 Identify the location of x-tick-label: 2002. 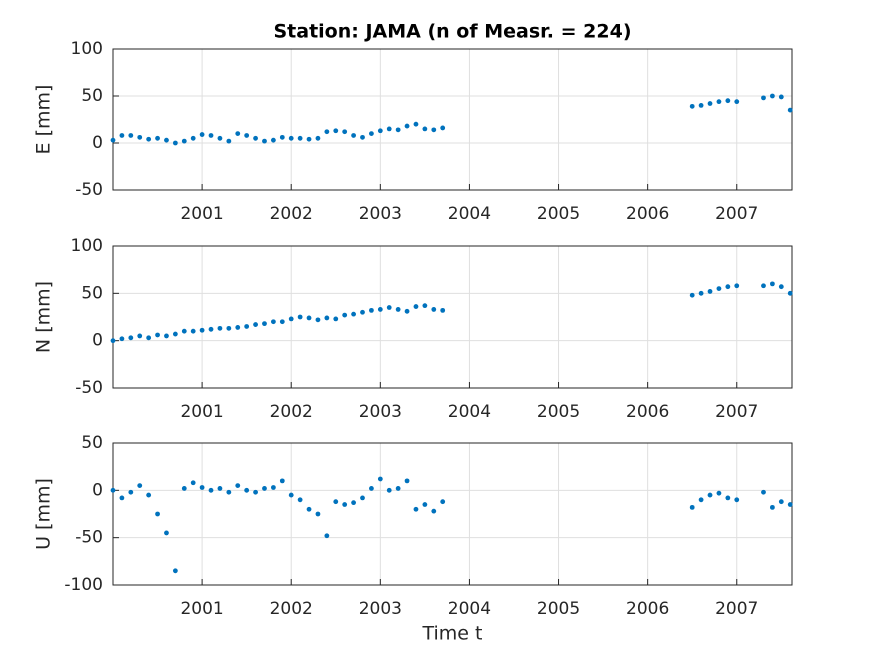
(291, 214).